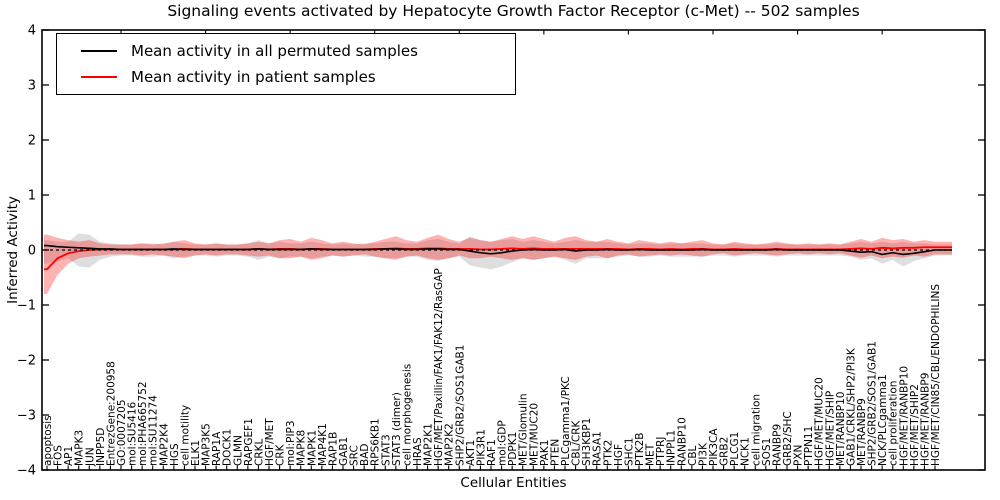 The height and width of the screenshot is (500, 1000). Describe the element at coordinates (450, 444) in the screenshot. I see `x-axis-tick-label: MAP2K2` at that location.